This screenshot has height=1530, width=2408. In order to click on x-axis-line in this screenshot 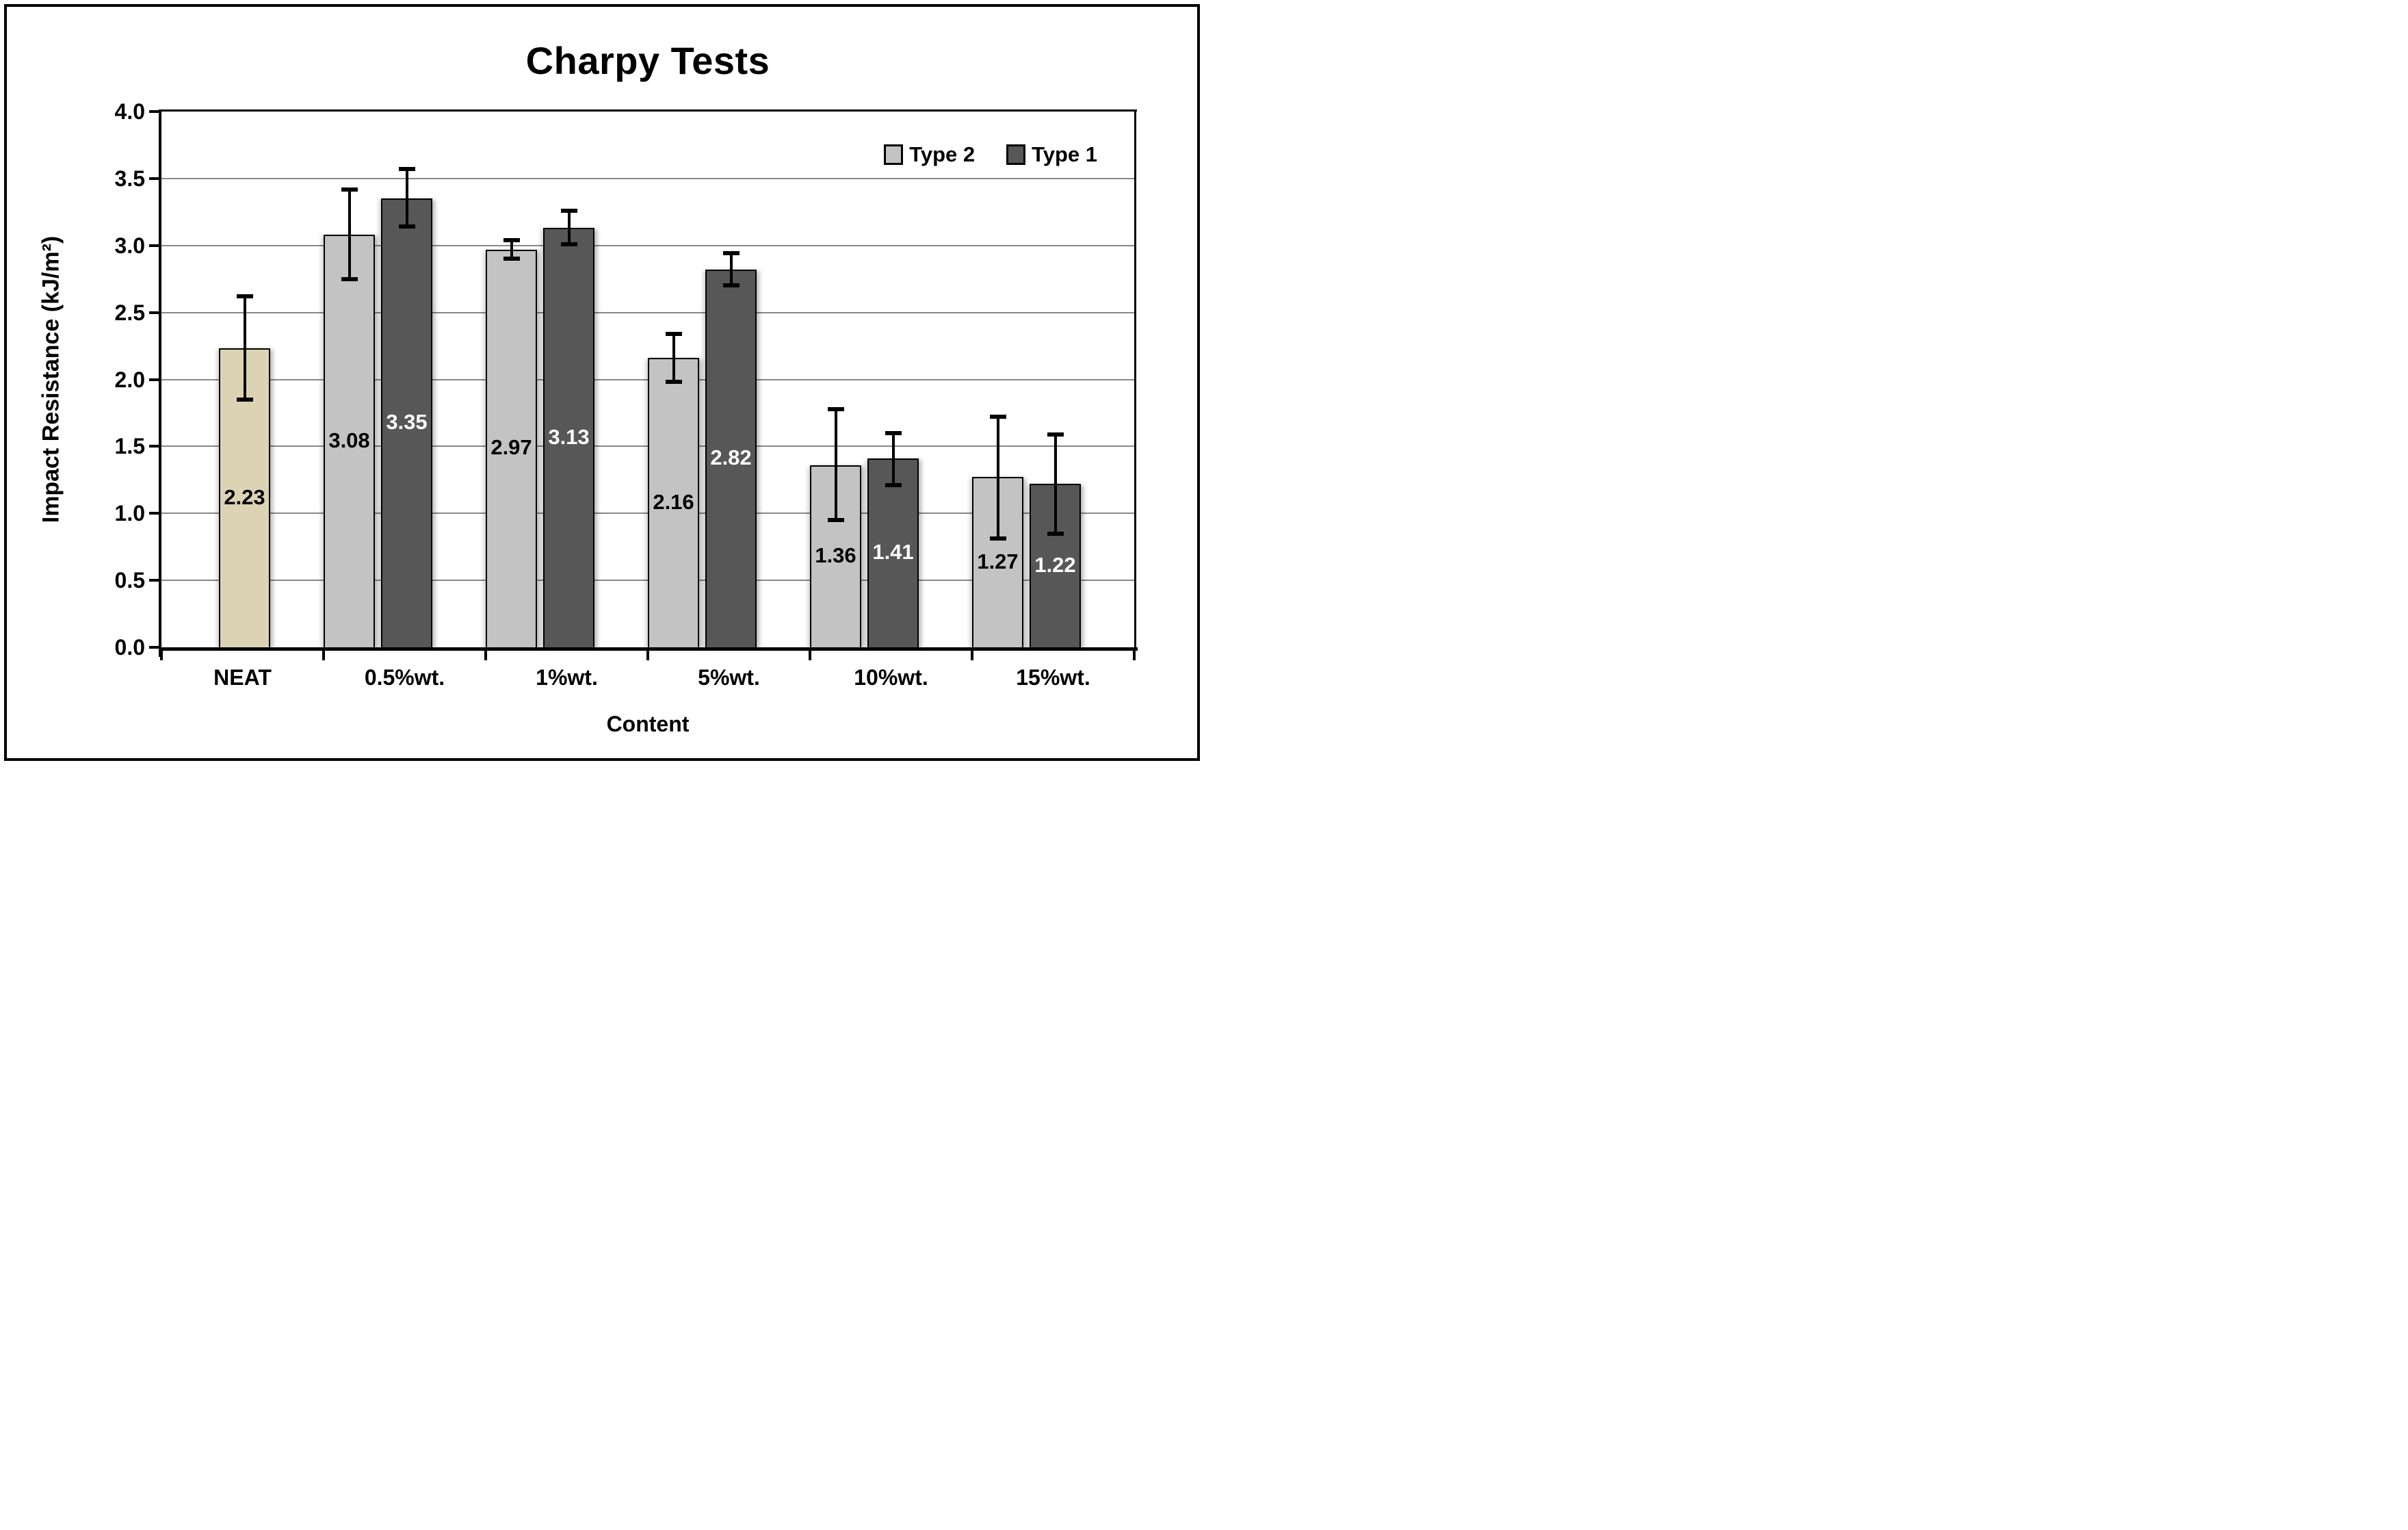, I will do `click(648, 649)`.